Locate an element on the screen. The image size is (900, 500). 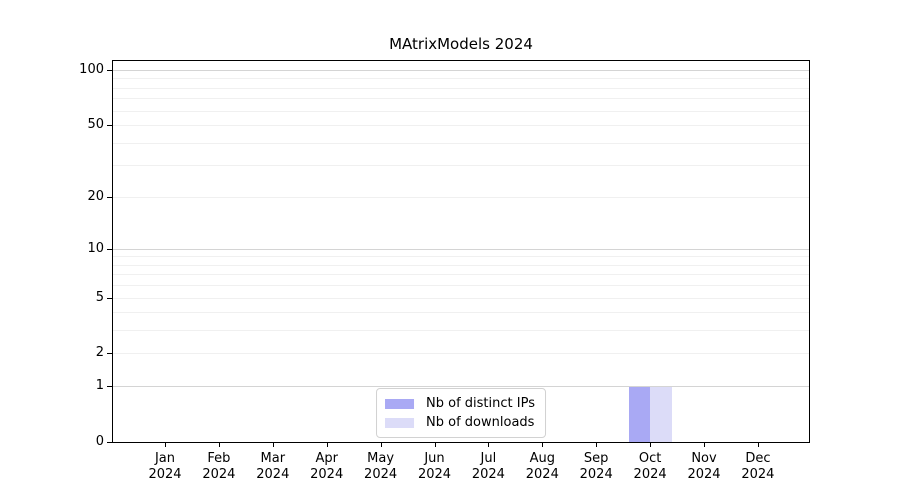
x-tick-label: Sep 2024 is located at coordinates (596, 467).